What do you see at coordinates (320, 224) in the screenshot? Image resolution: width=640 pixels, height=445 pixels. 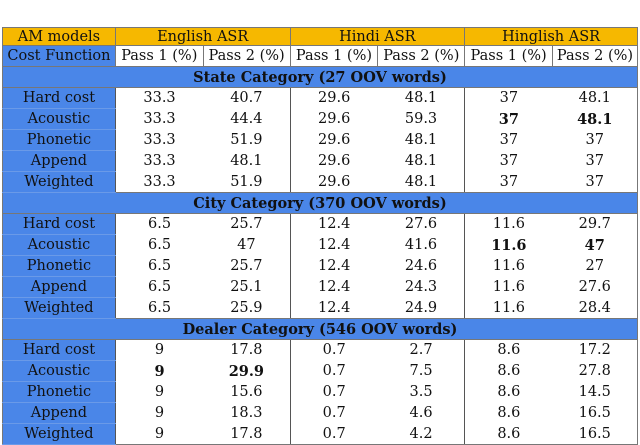 I see `table-row: Hard cost 6.5 25.7 12.4 27.6 11.6 29.7` at bounding box center [320, 224].